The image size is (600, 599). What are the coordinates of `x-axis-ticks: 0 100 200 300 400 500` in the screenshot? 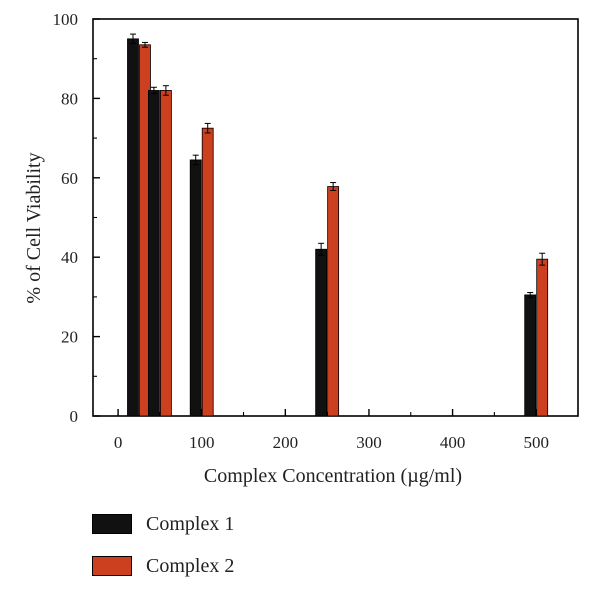 It's located at (346, 430).